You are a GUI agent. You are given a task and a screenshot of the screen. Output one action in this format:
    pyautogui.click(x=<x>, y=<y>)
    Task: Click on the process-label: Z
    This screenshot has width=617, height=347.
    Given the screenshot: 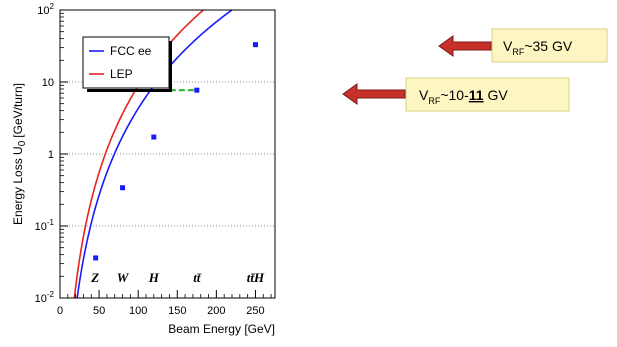 What is the action you would take?
    pyautogui.click(x=94, y=277)
    